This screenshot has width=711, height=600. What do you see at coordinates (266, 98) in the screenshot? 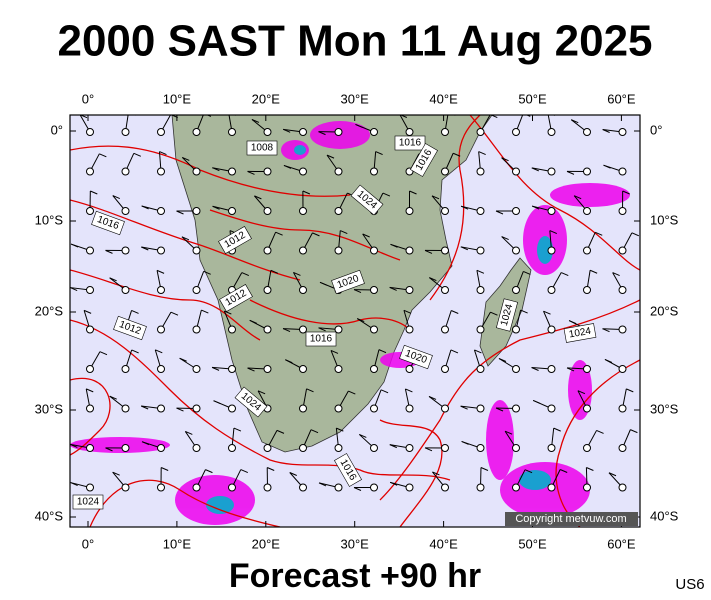
I see `lon-label-top: 20°E` at bounding box center [266, 98].